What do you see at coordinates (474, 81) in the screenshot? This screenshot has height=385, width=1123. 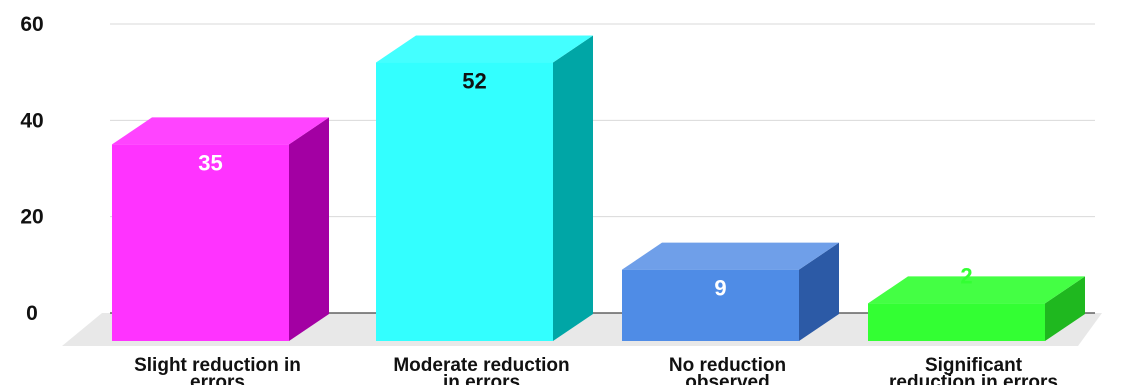 I see `bar-value-label: 52` at bounding box center [474, 81].